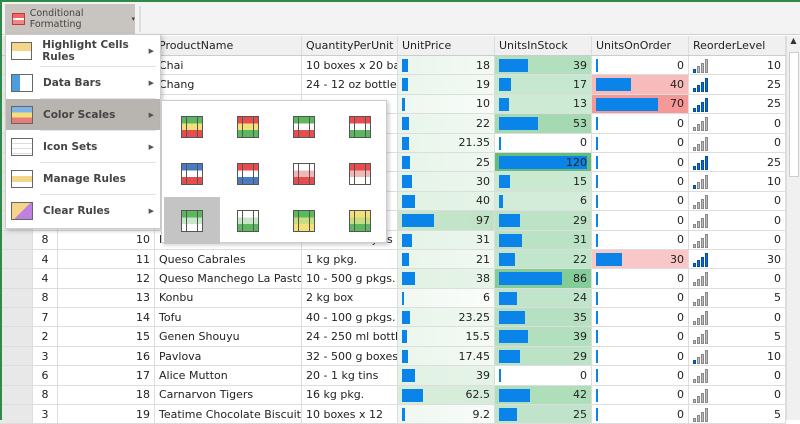 The image size is (800, 424). I want to click on table-cell: 15, so click(543, 181).